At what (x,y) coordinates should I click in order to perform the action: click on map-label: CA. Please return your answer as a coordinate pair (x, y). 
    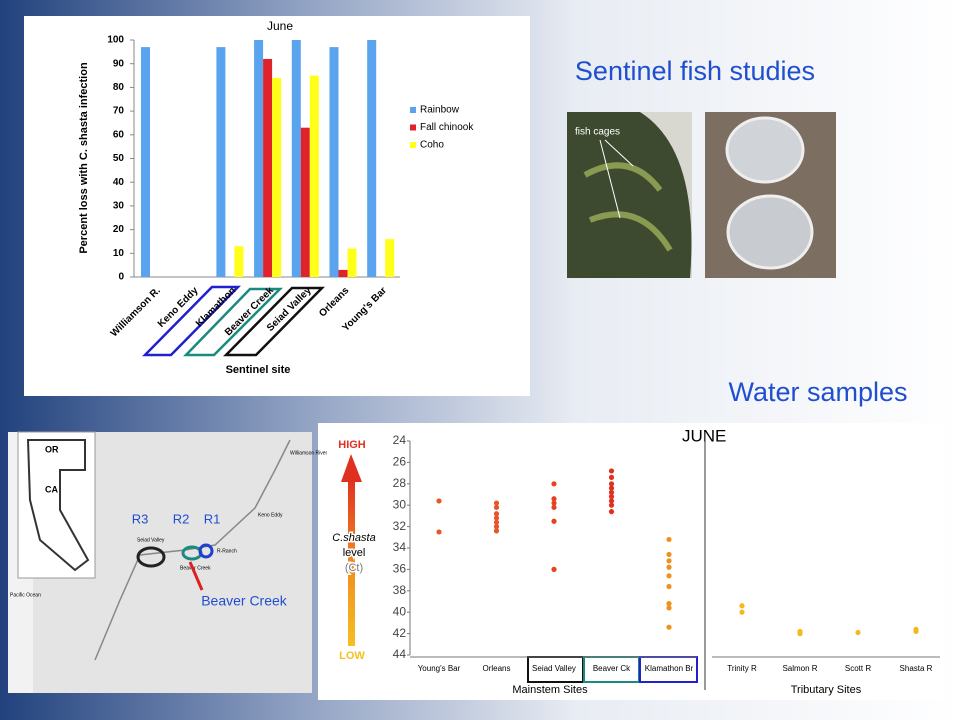
    Looking at the image, I should click on (51, 489).